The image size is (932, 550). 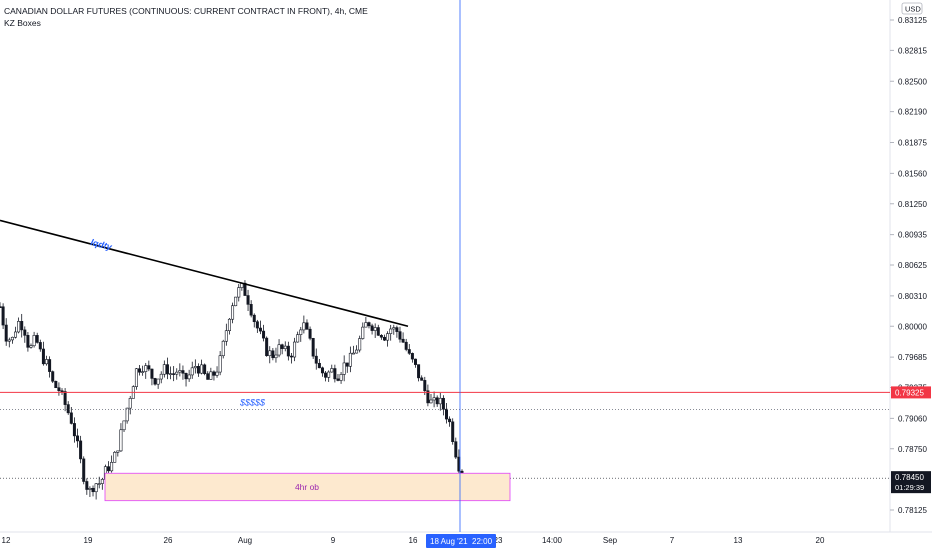 I want to click on liquidity-label: $$$$$, so click(x=252, y=402).